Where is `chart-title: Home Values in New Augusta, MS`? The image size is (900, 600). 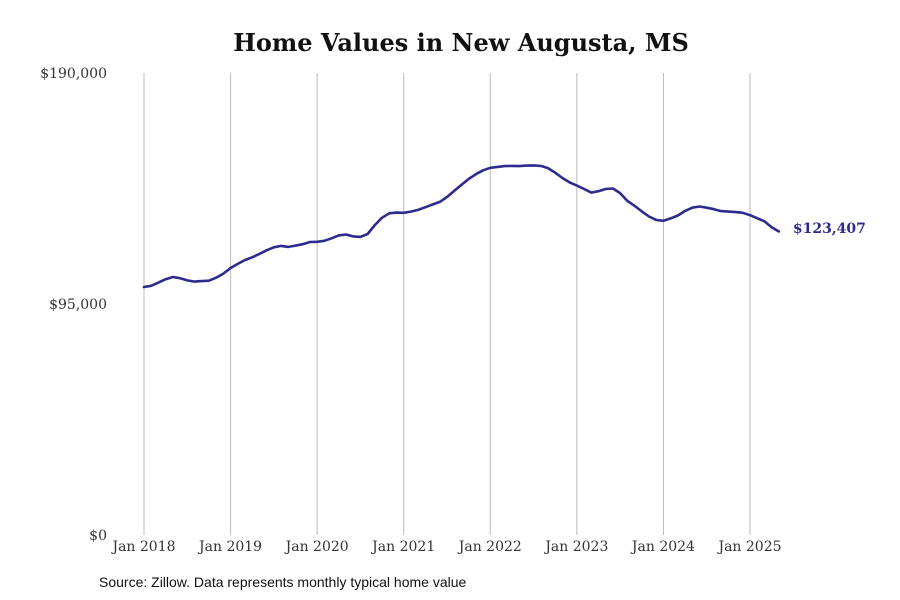
chart-title: Home Values in New Augusta, MS is located at coordinates (461, 42).